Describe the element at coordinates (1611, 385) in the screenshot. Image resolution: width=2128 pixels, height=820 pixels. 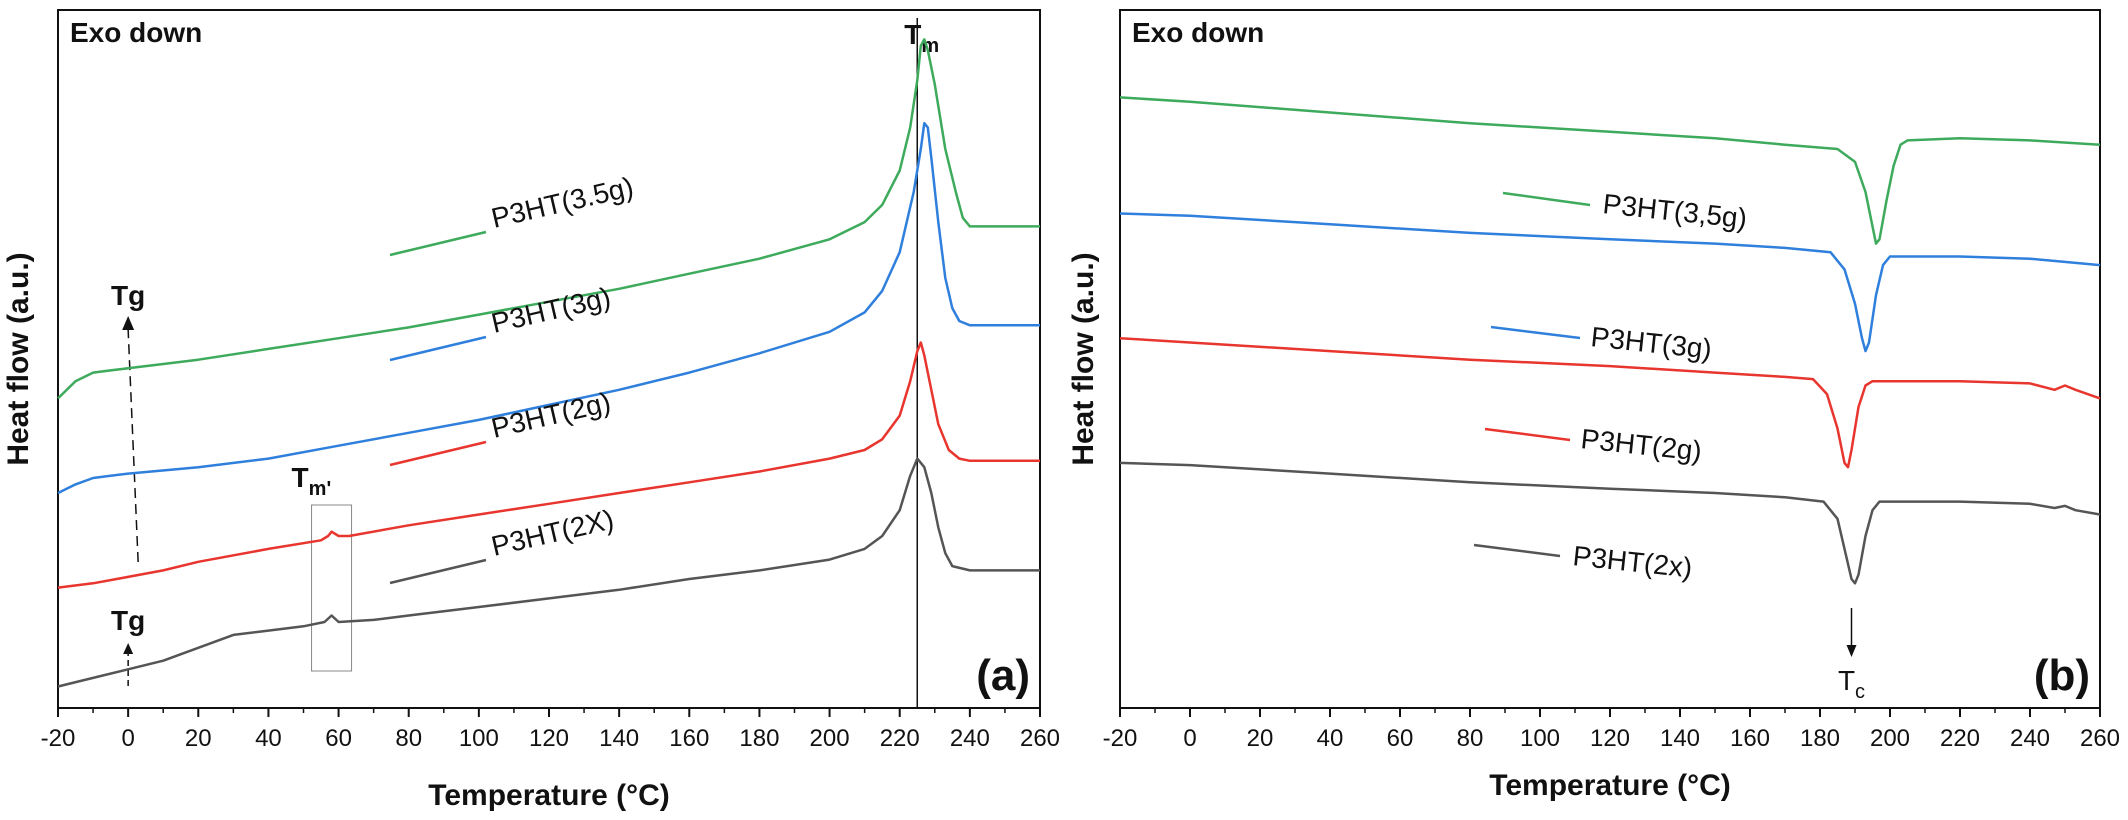
I see `panel-b-legend: P3HT(3,5g) P3HT(3g) P3HT(2g) P3HT(2x)` at that location.